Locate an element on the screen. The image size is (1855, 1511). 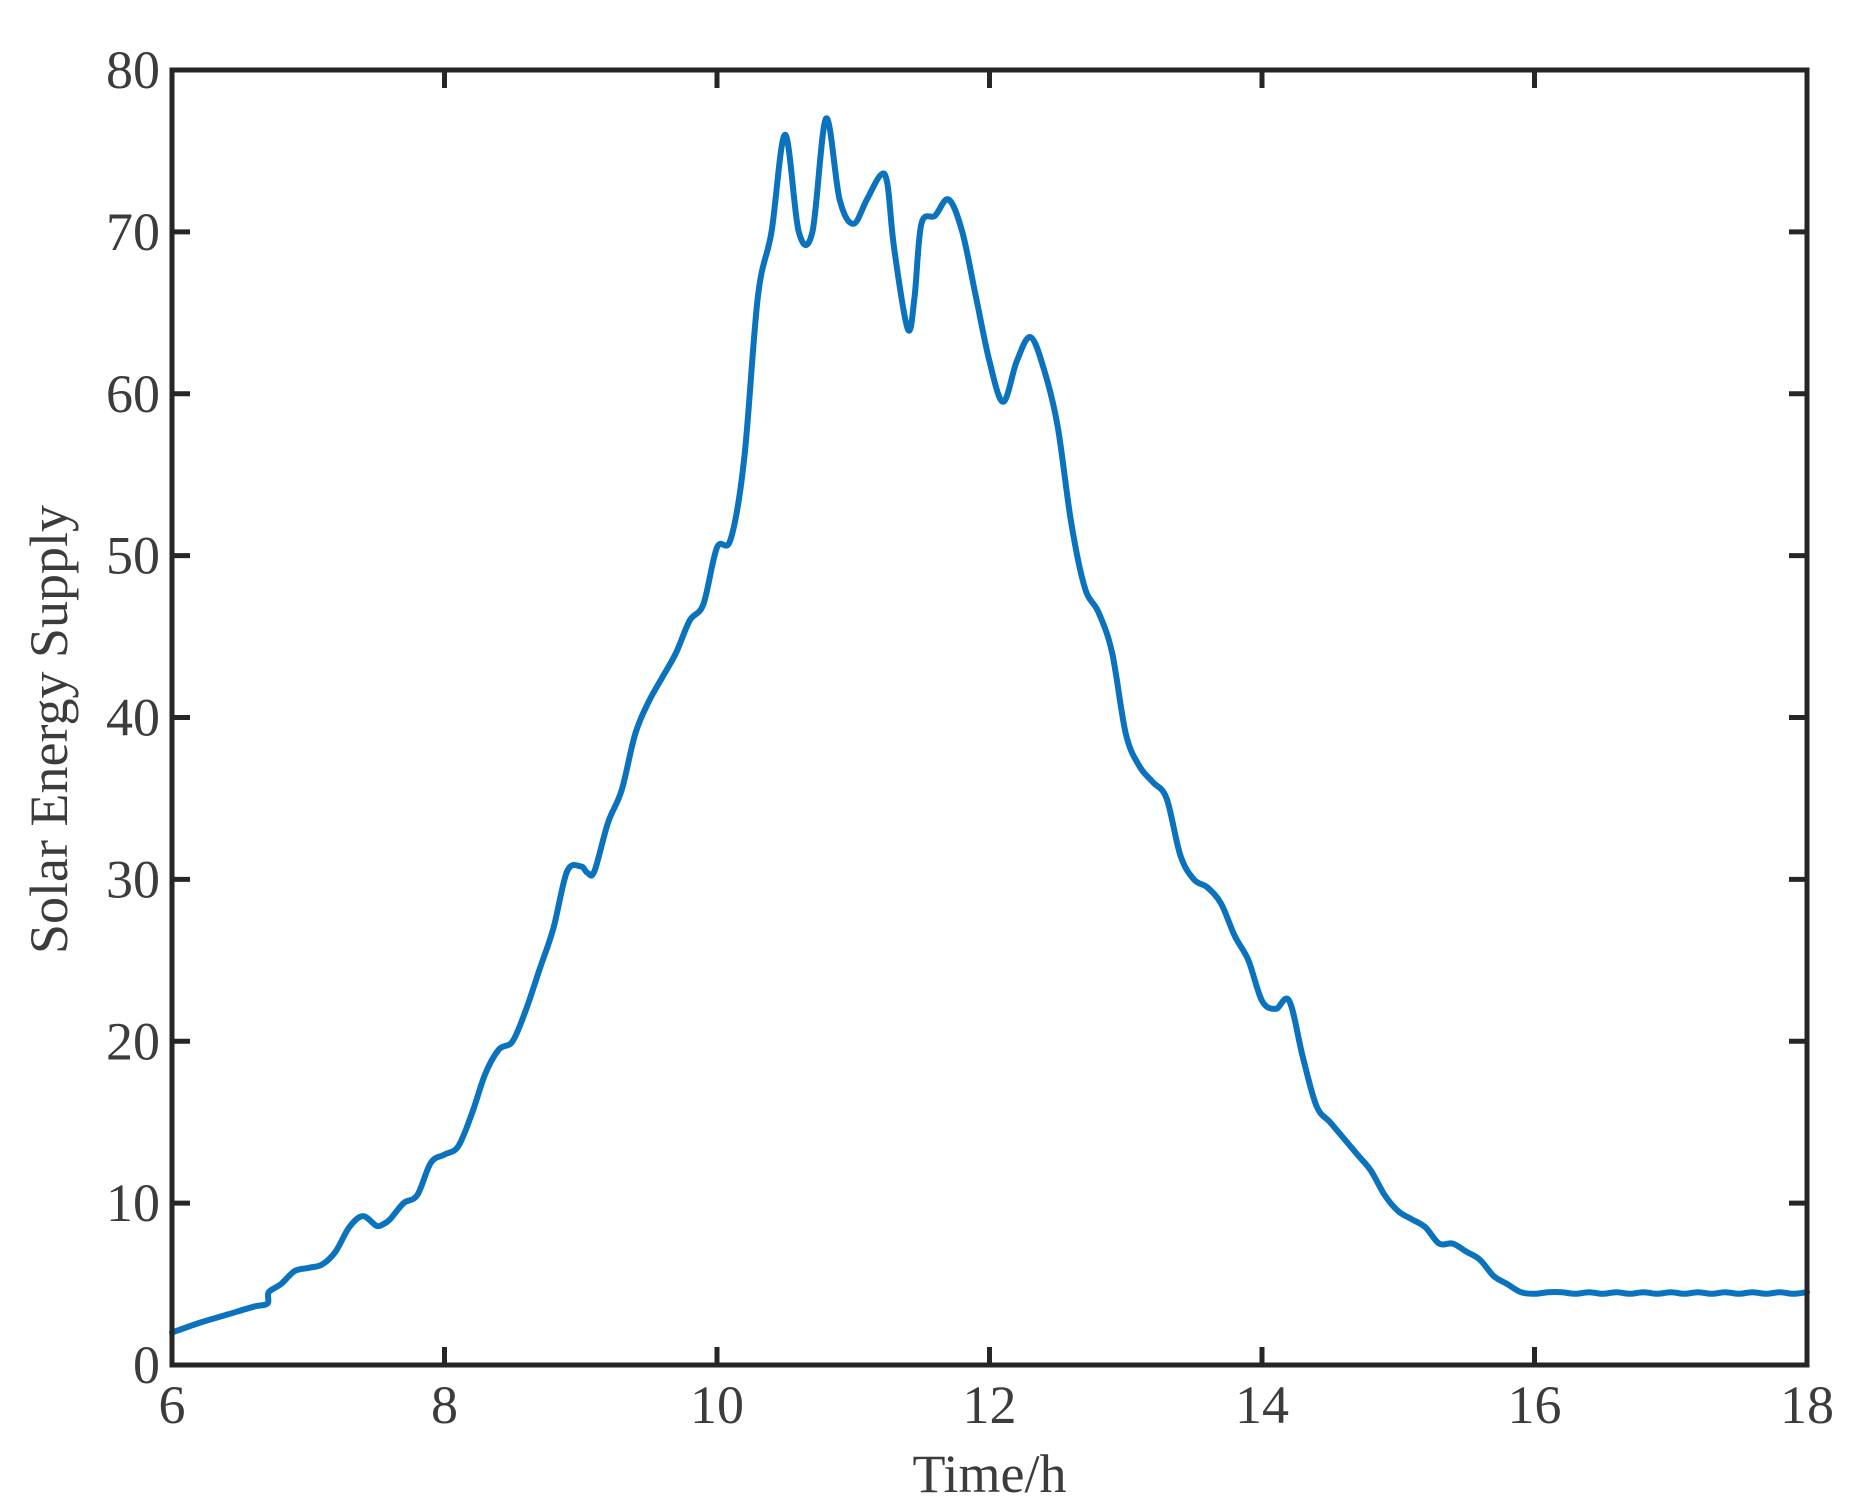
y-tick-label: 10 is located at coordinates (133, 1203).